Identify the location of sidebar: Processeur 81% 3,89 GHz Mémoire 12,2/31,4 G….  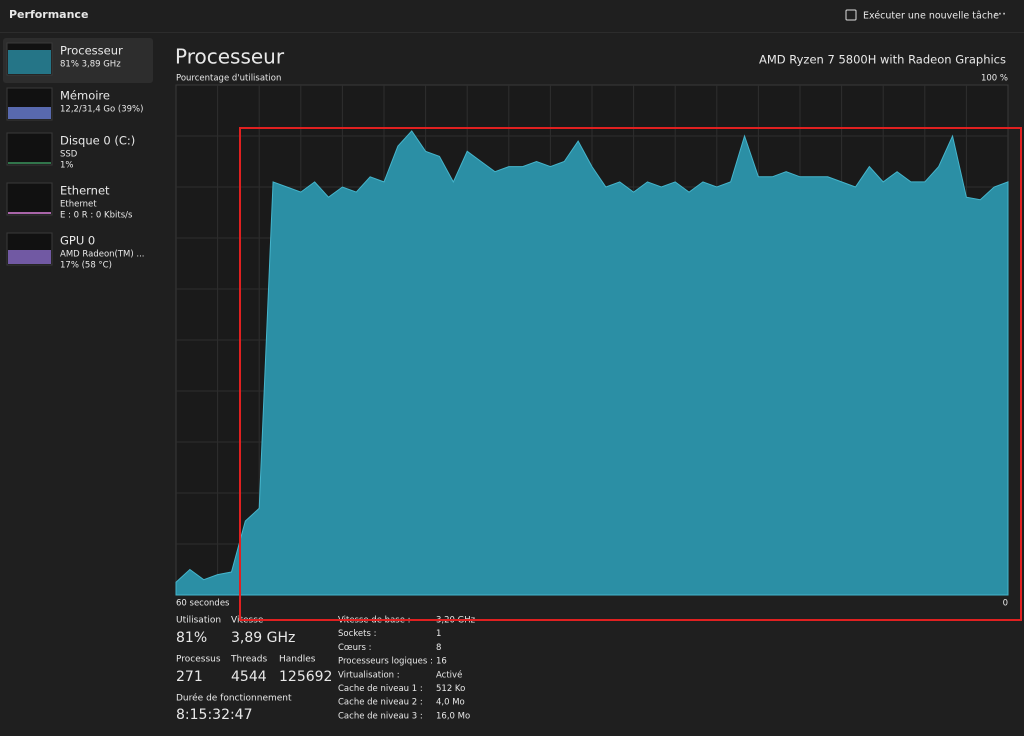
(75, 156).